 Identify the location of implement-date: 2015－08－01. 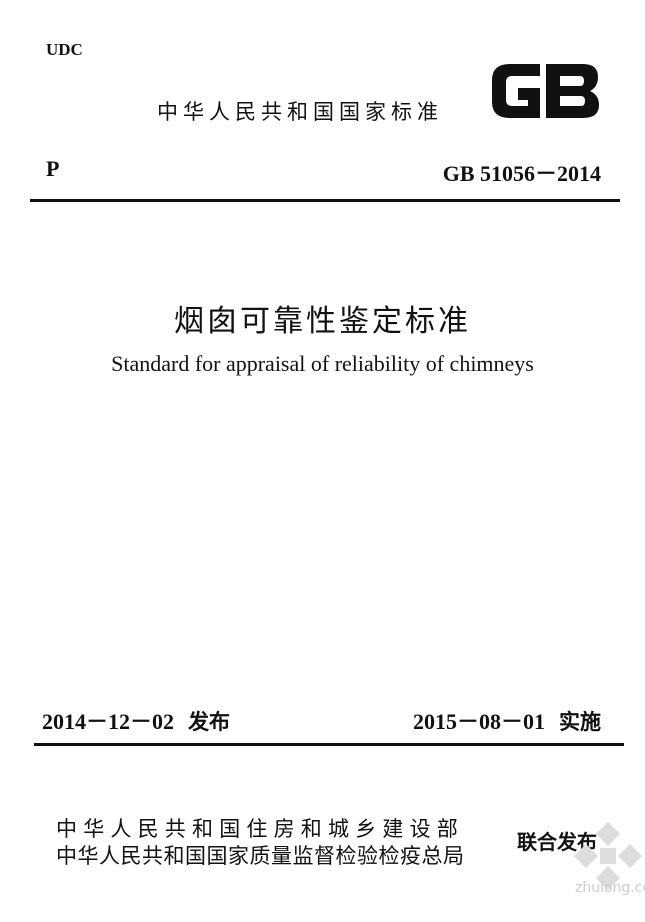
(478, 721).